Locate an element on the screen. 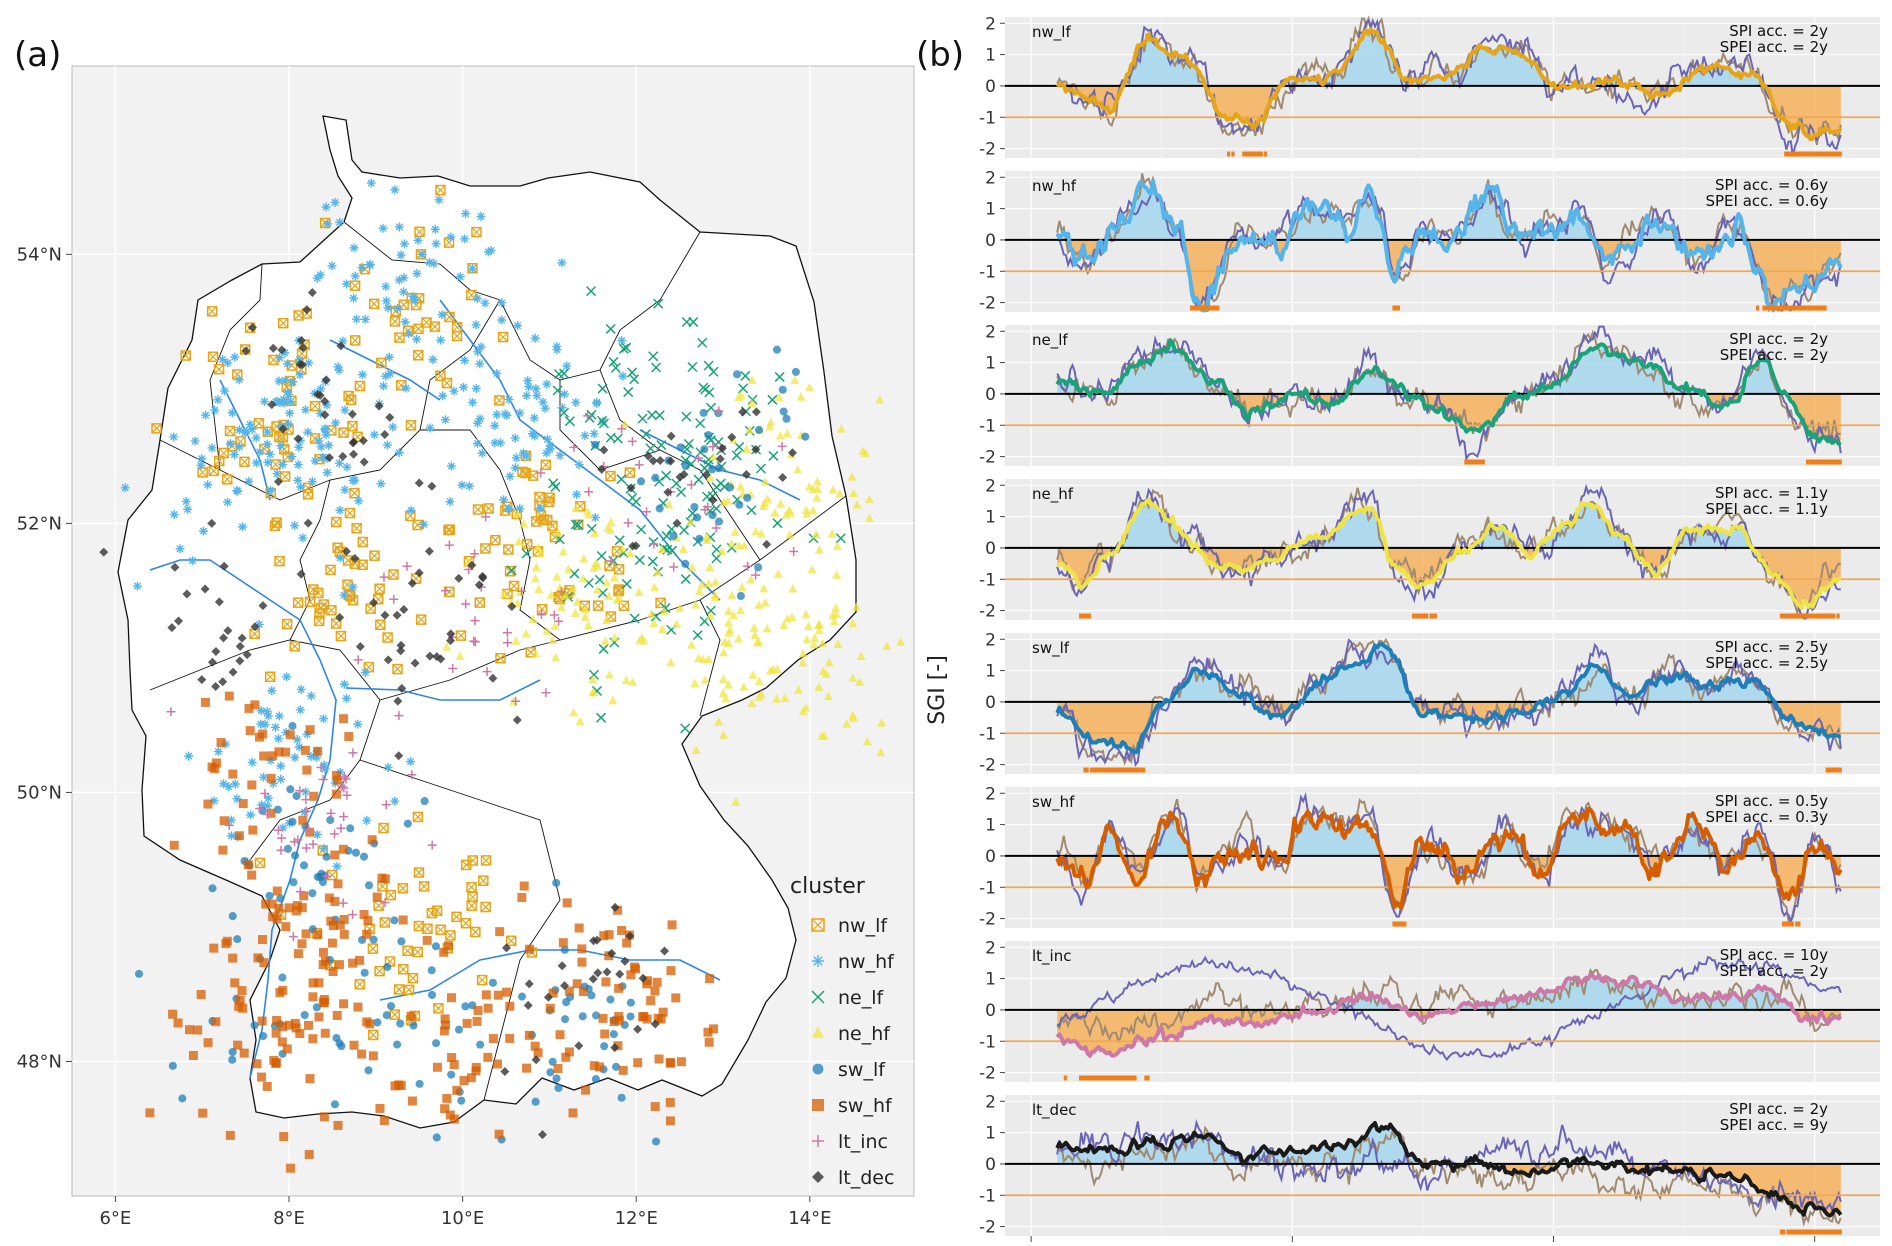 This screenshot has width=1892, height=1246. positive-anomaly-fill is located at coordinates (1449, 367).